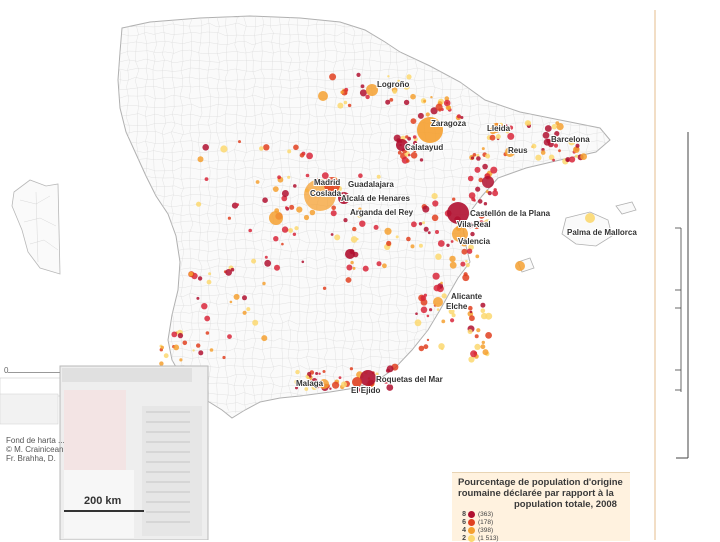  I want to click on portugal-fragment, so click(36, 227).